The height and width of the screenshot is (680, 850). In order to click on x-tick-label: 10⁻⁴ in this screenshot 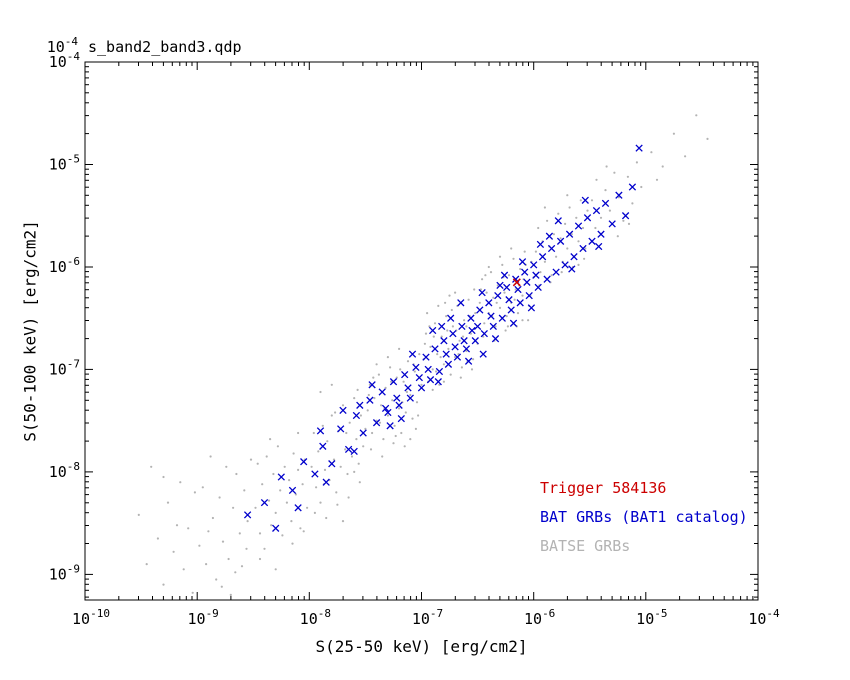, I will do `click(764, 617)`.